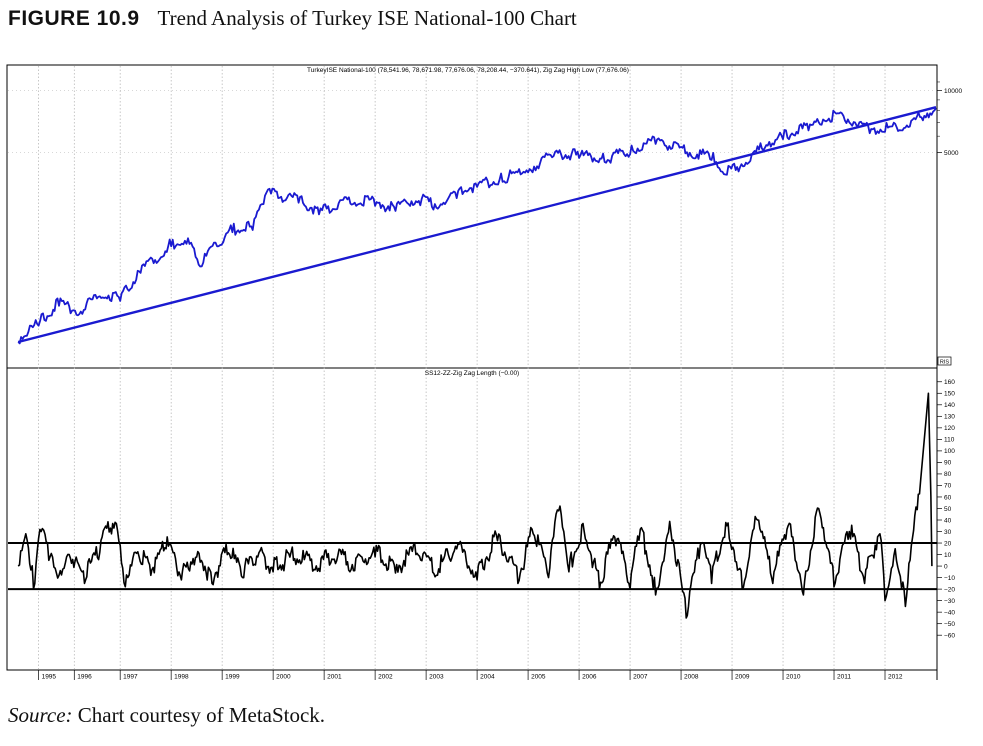 Image resolution: width=983 pixels, height=746 pixels. I want to click on y-tick-label: 160, so click(949, 382).